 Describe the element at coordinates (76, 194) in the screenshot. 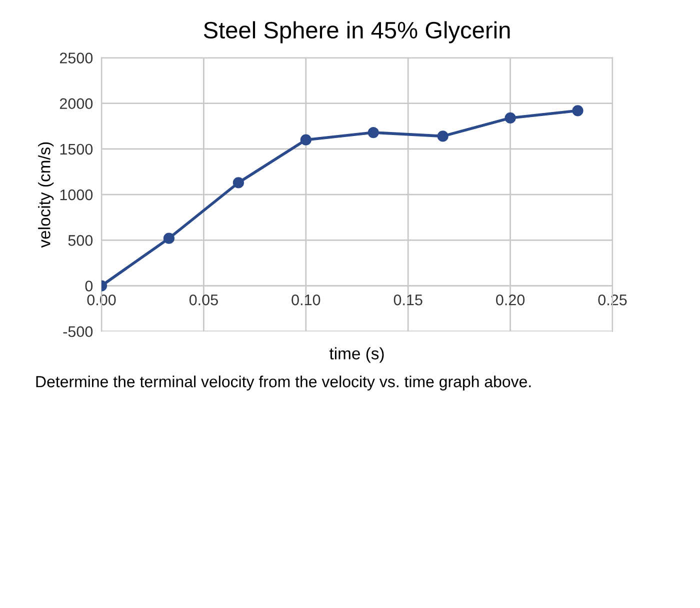

I see `y-tick-label: 1000` at that location.